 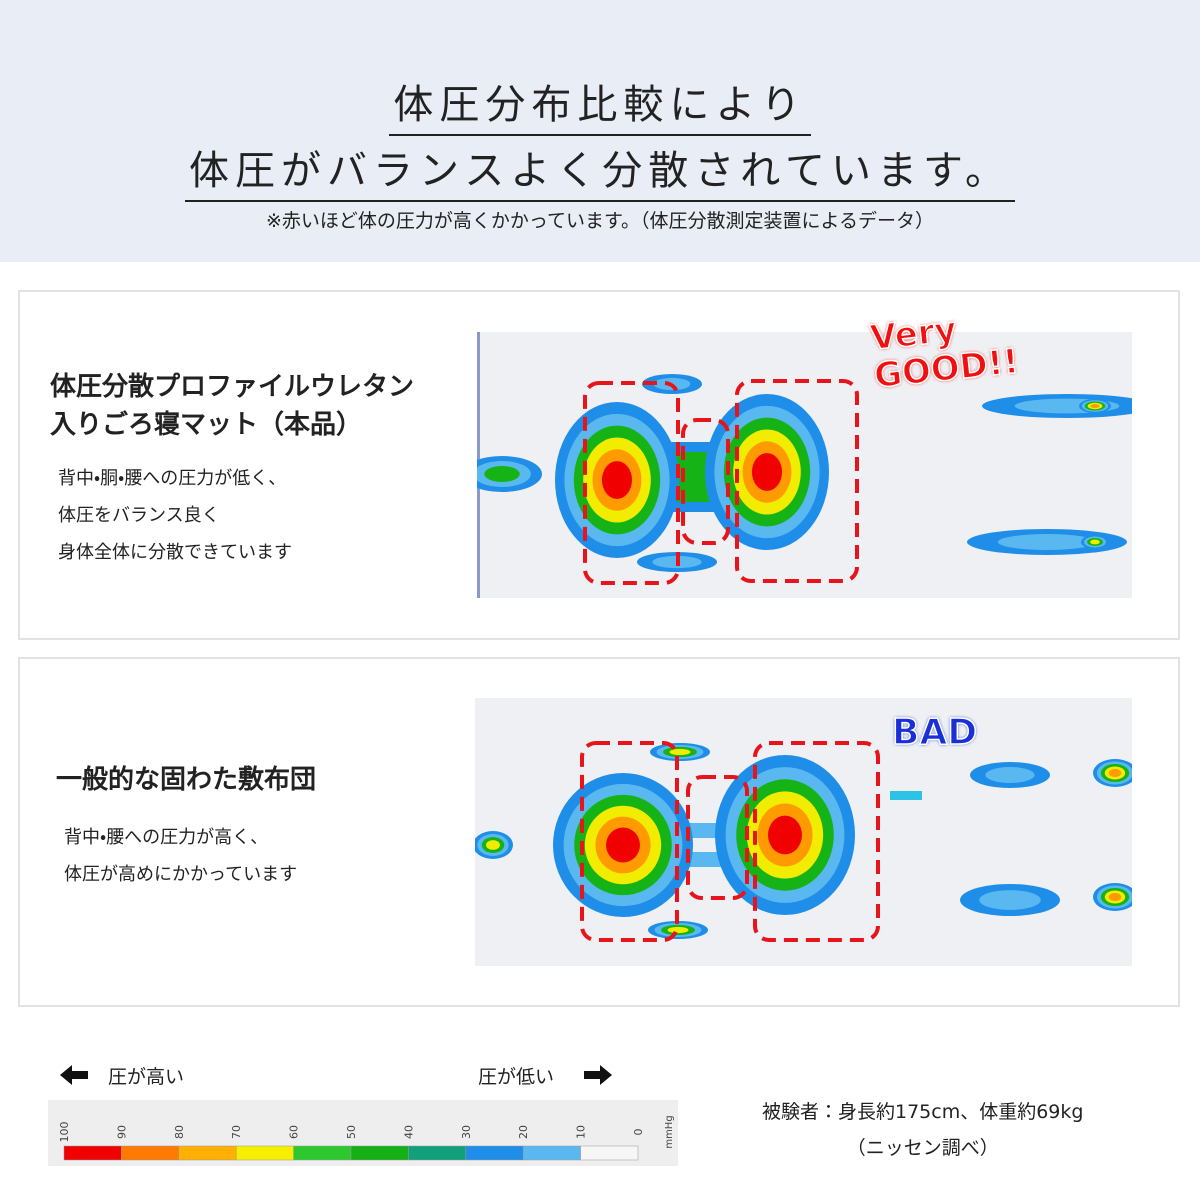 I want to click on high-label: 圧が高い, so click(x=146, y=1077).